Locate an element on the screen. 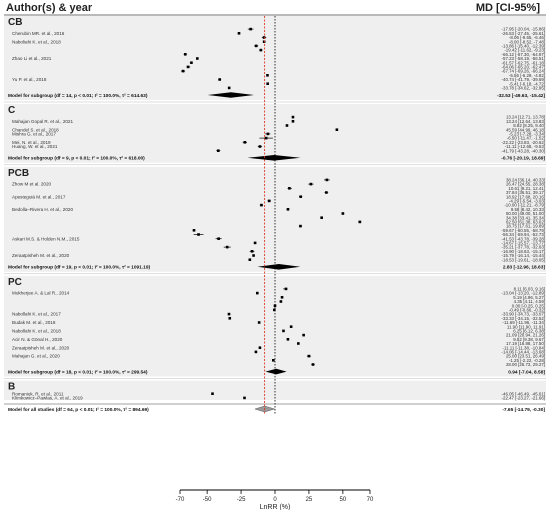  md-column-header: MD [CI-95%] is located at coordinates (507, 8).